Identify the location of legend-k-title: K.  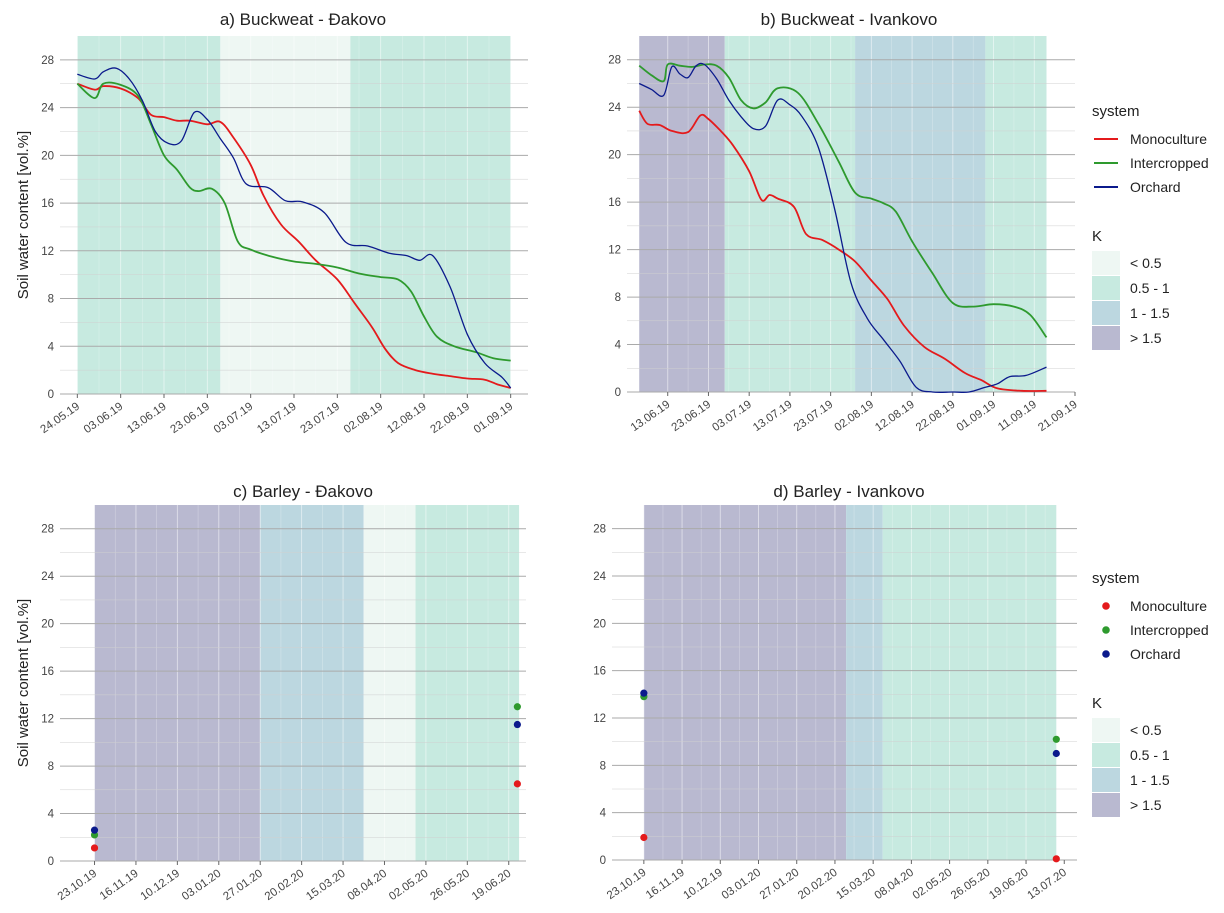
(1097, 236).